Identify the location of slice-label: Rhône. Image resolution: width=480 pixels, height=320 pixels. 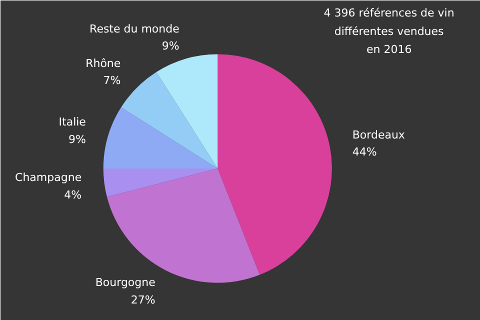
(103, 63).